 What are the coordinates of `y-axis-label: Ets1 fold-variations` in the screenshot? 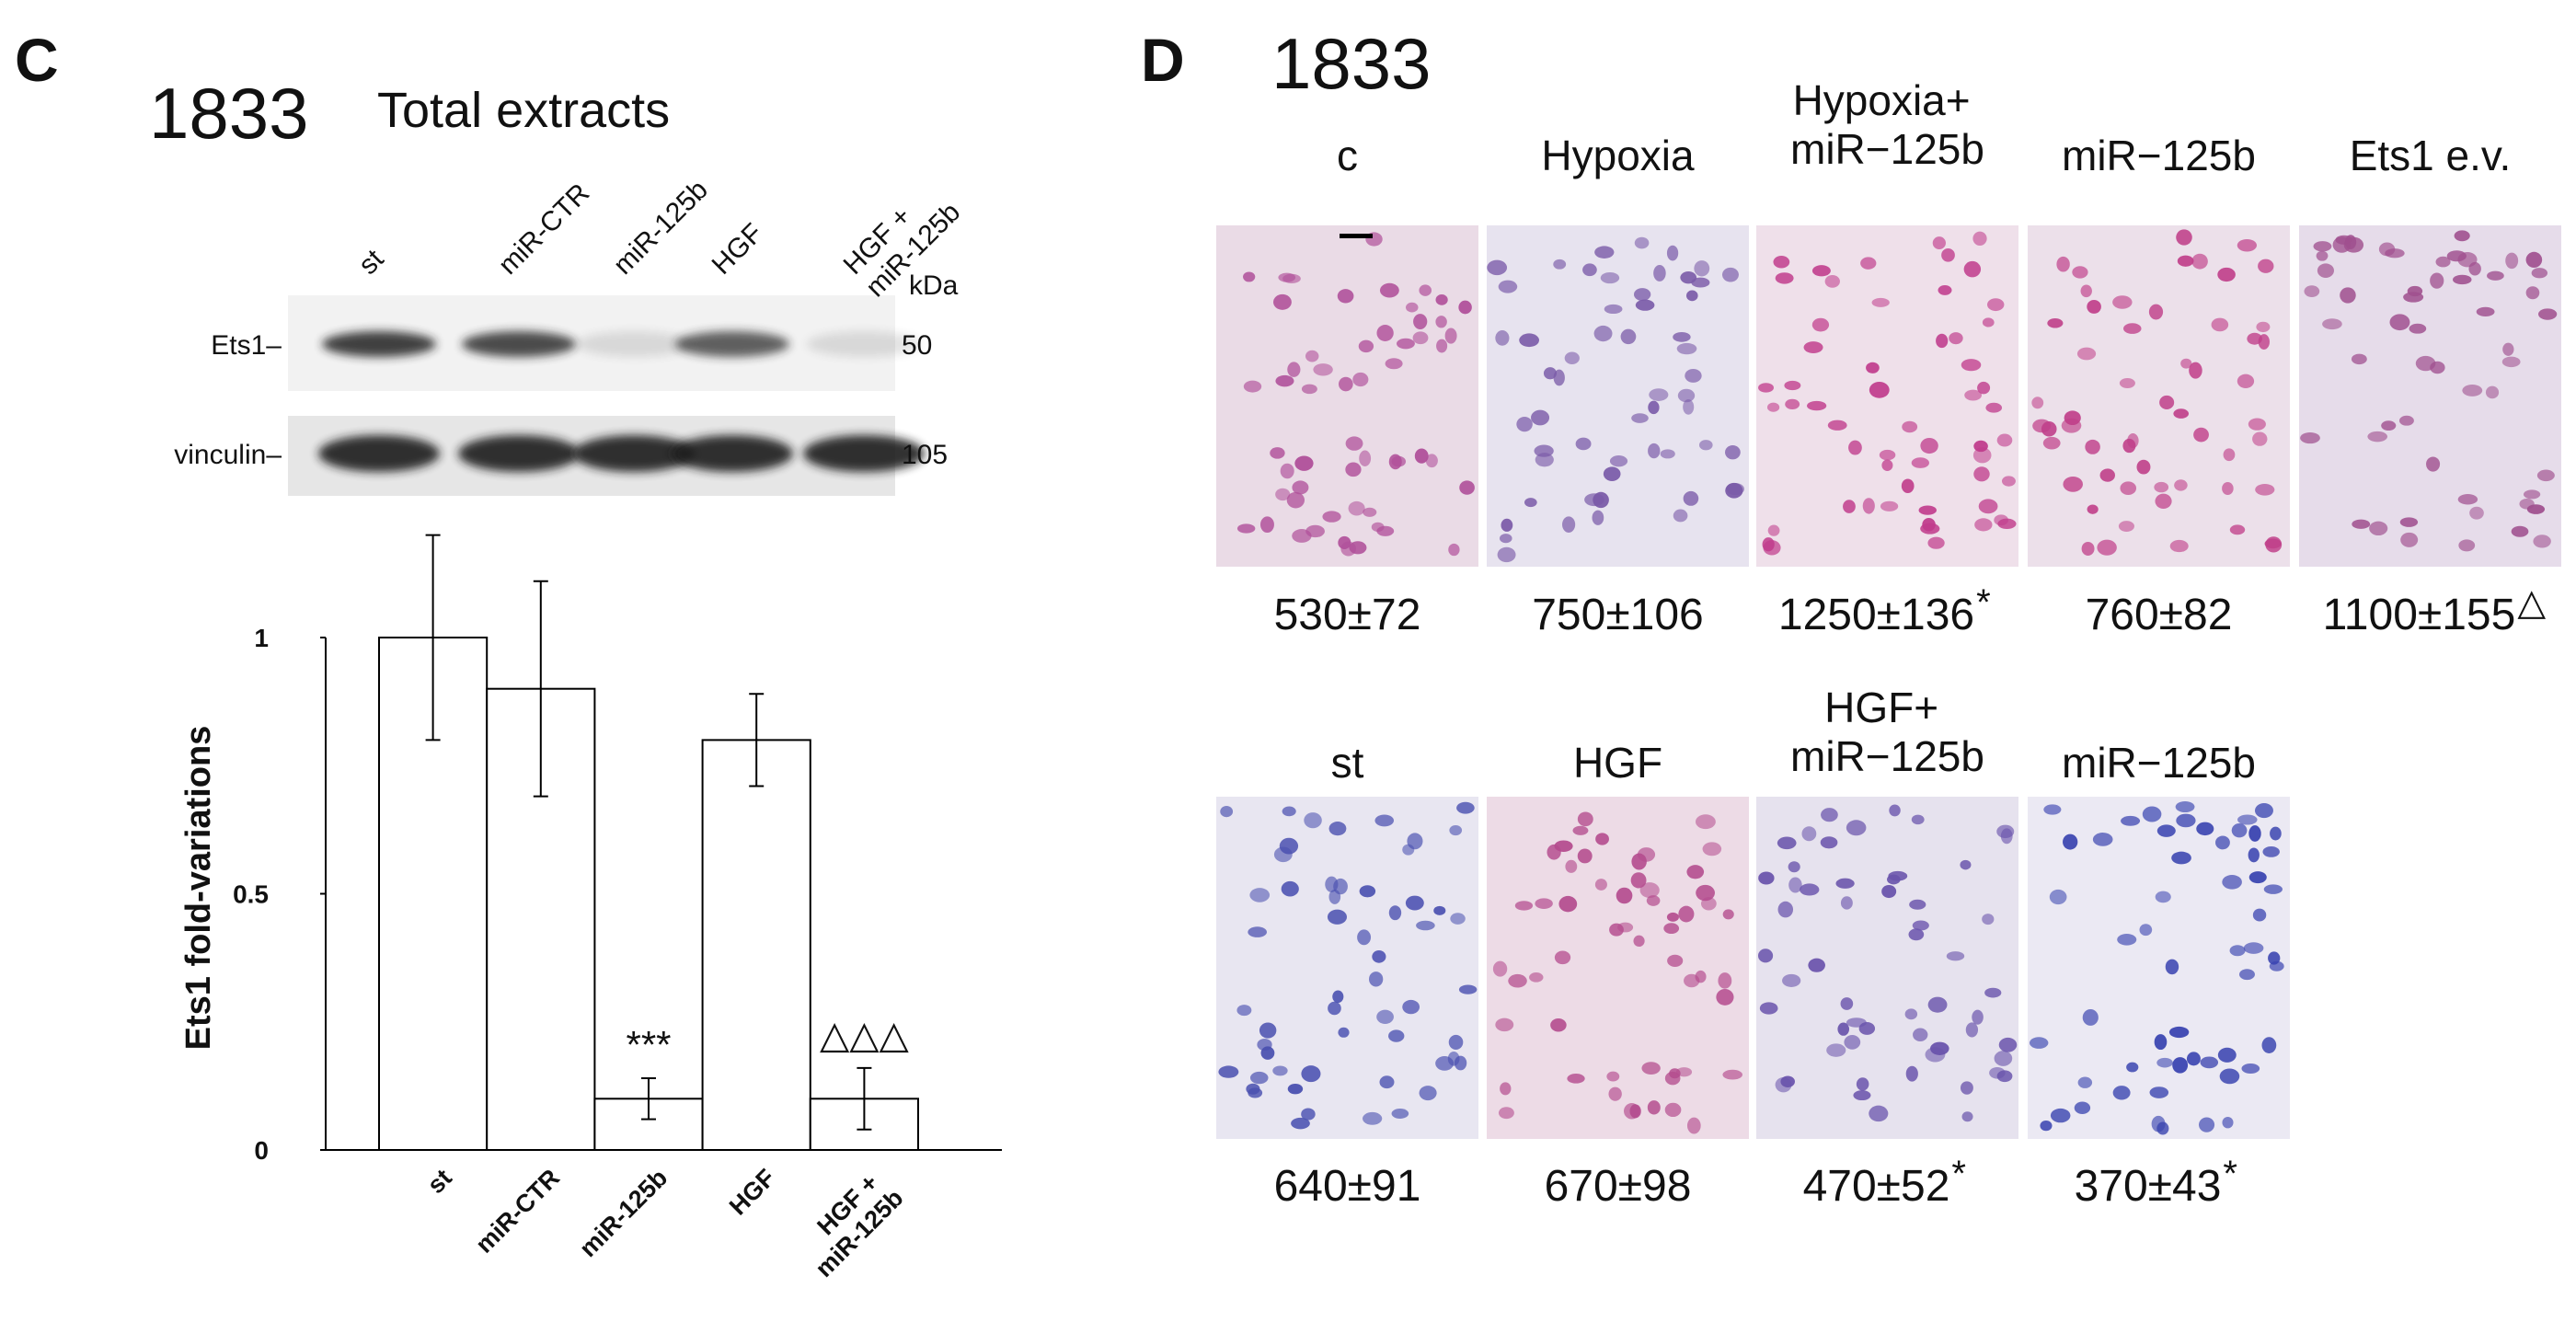 It's located at (198, 888).